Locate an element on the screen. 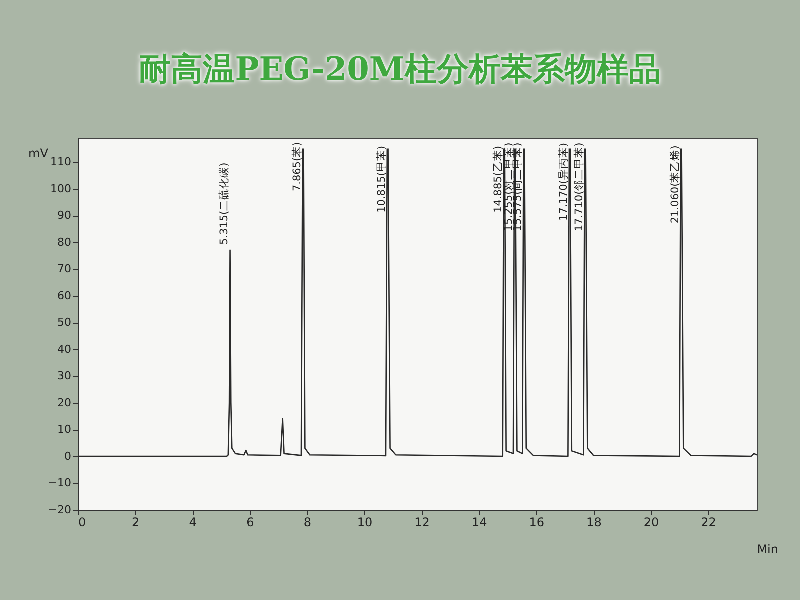  annotation: 17.170(异丙苯) is located at coordinates (563, 182).